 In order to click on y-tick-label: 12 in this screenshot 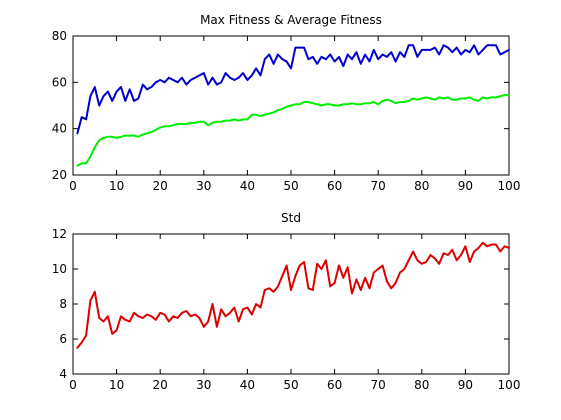, I will do `click(59, 234)`.